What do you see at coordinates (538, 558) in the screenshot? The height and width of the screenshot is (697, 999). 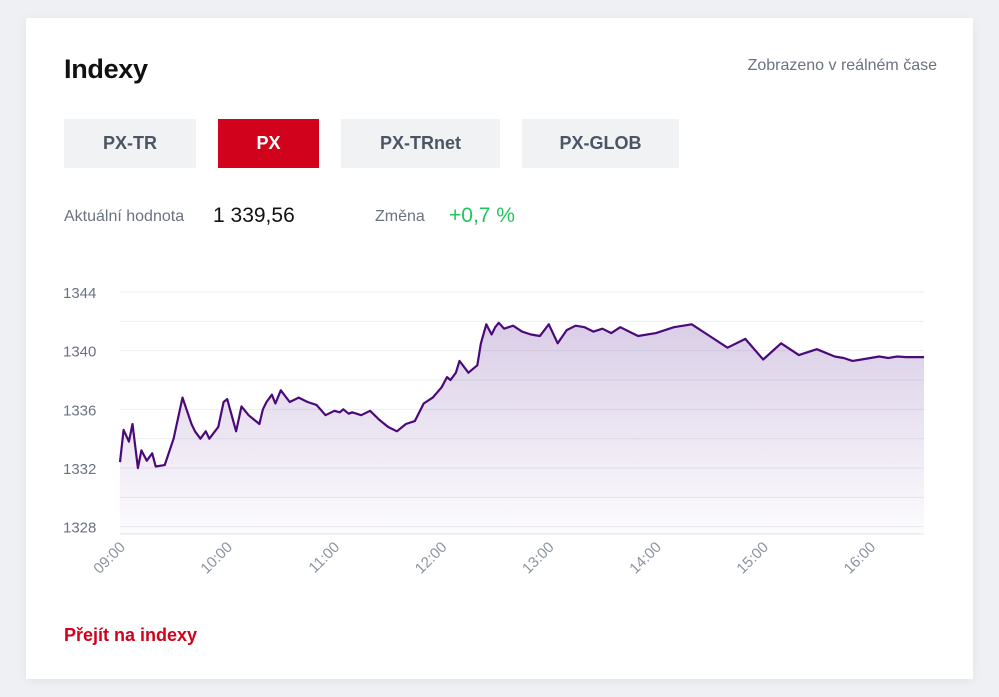 I see `x-tick-label: 13:00` at bounding box center [538, 558].